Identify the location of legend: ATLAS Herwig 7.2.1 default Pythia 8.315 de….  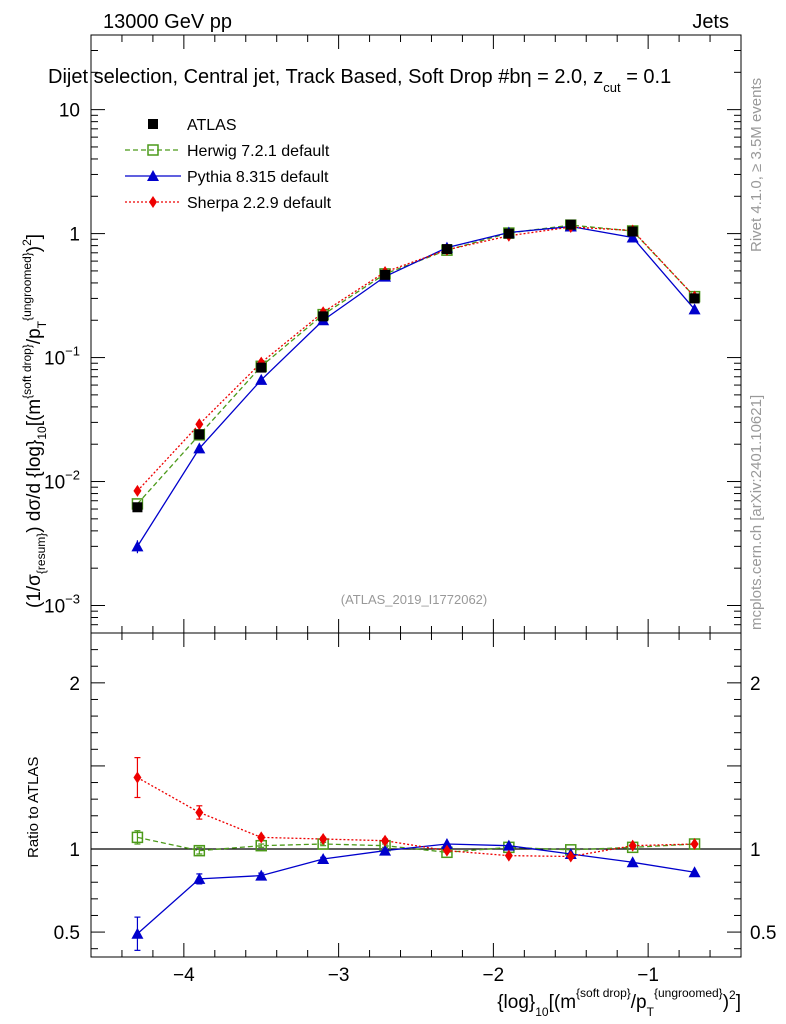
(228, 164).